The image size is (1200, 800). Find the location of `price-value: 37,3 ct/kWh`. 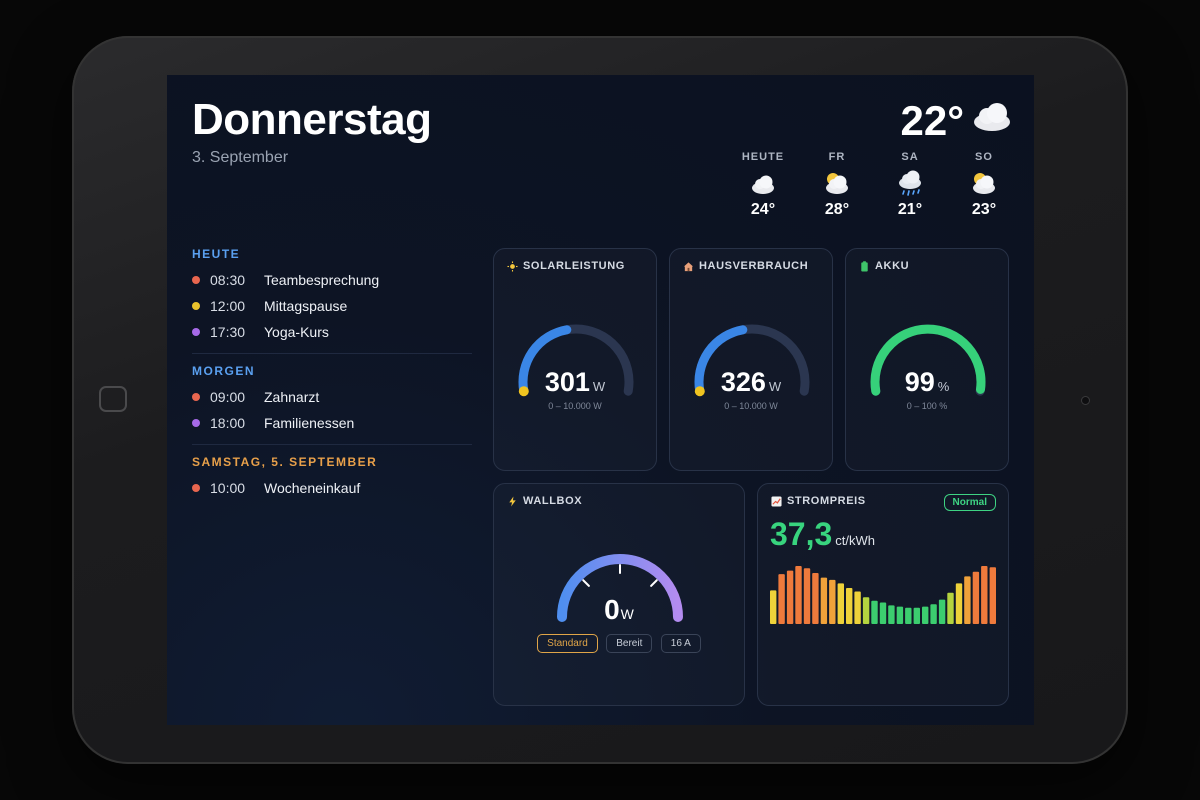

price-value: 37,3 ct/kWh is located at coordinates (823, 534).